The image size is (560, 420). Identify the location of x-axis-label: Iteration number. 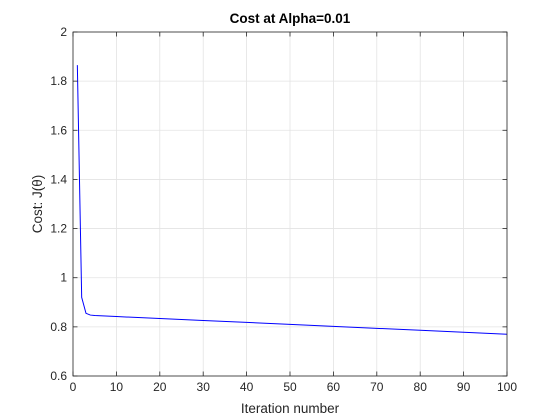
(290, 408).